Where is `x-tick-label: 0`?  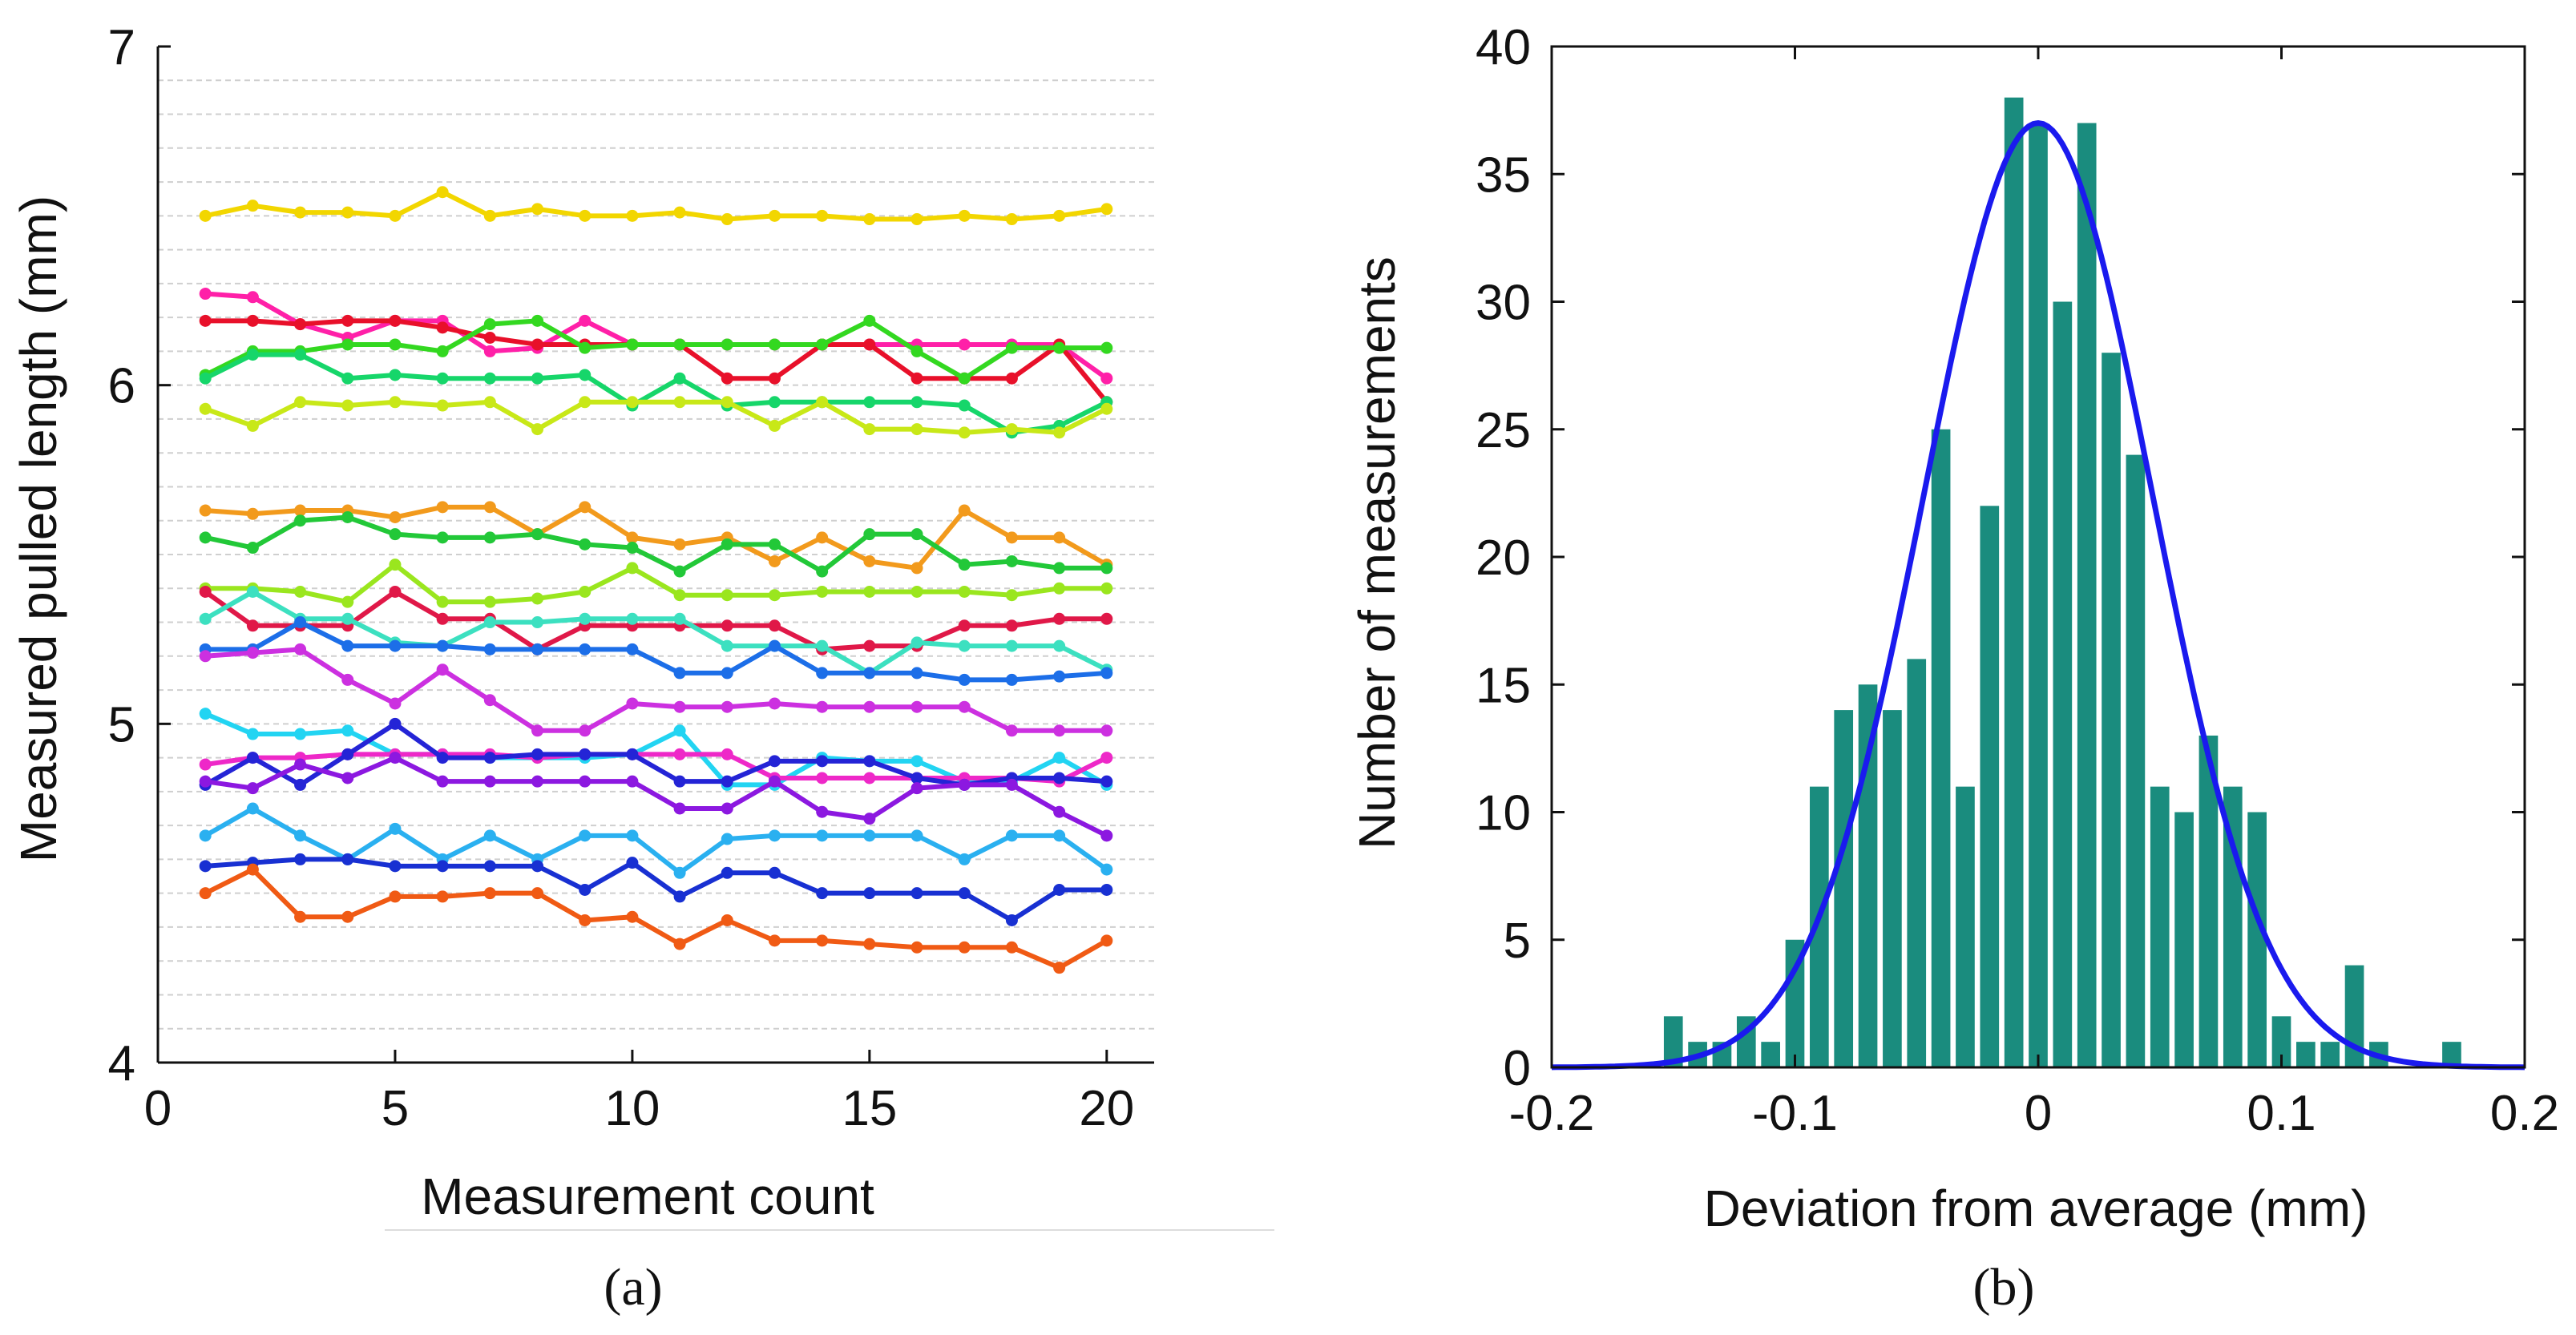
x-tick-label: 0 is located at coordinates (158, 1108).